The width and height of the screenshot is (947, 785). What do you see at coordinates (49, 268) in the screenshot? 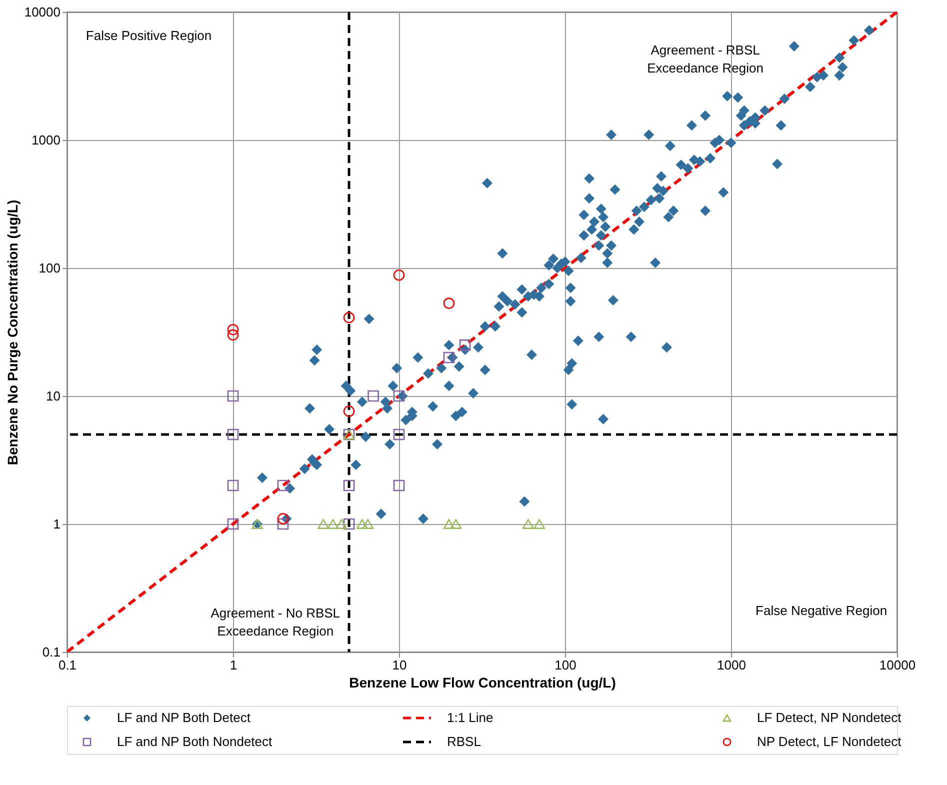
I see `y-tick-label: 100` at bounding box center [49, 268].